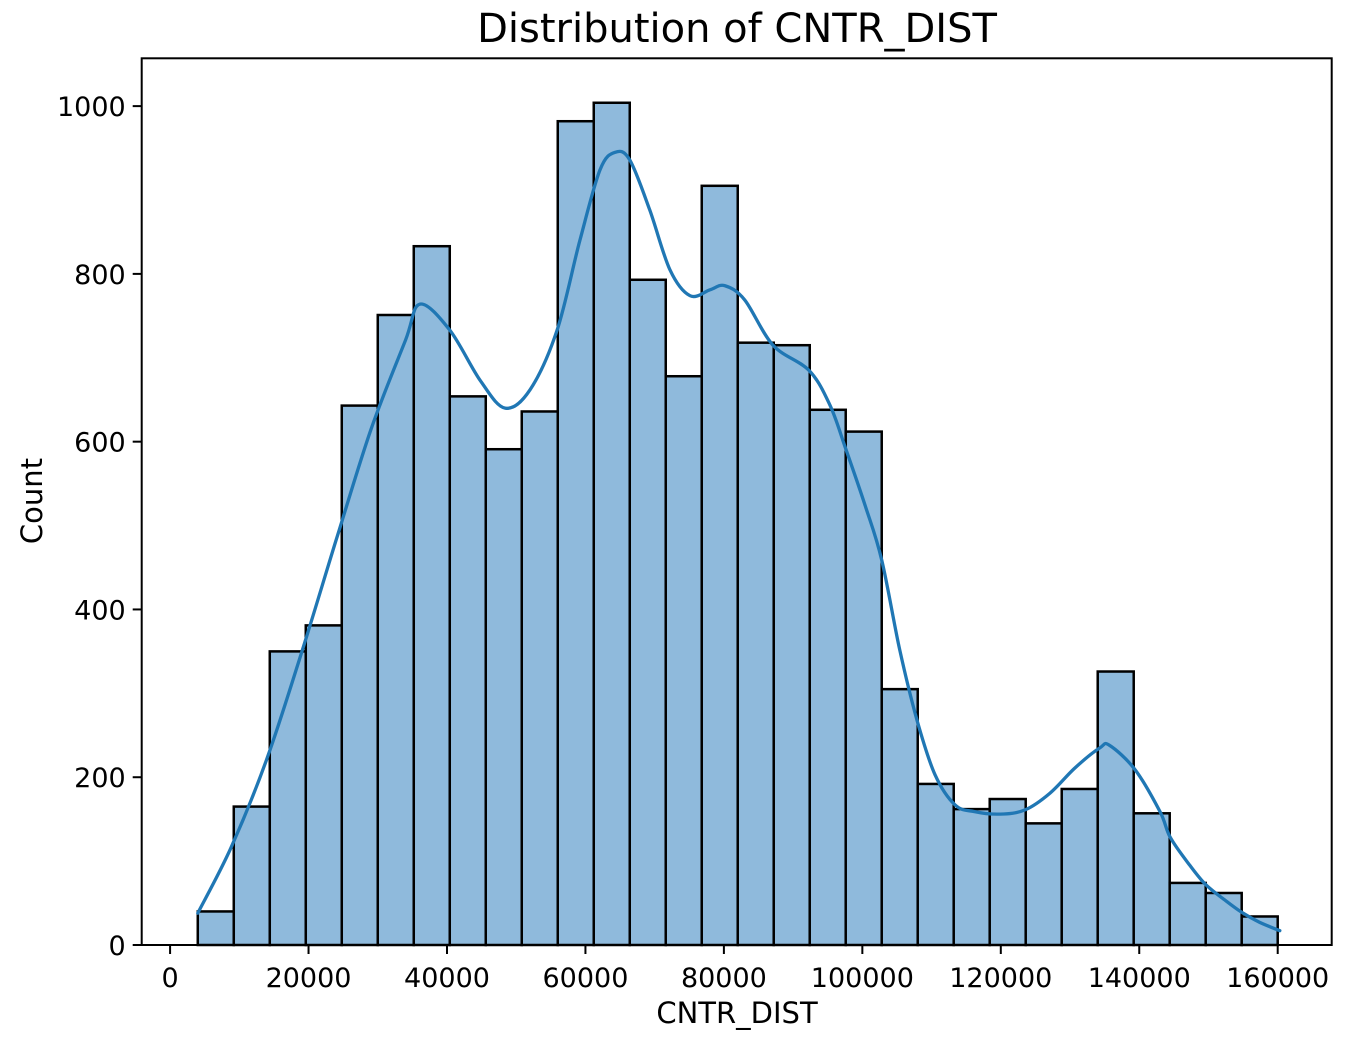  Describe the element at coordinates (1000, 978) in the screenshot. I see `x-tick-label: 120000` at that location.